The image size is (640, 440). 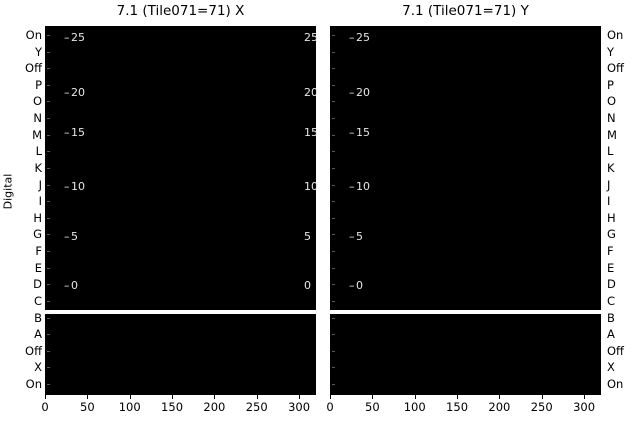 I want to click on inner-y-tick-label-mirrored: 10, so click(x=311, y=186).